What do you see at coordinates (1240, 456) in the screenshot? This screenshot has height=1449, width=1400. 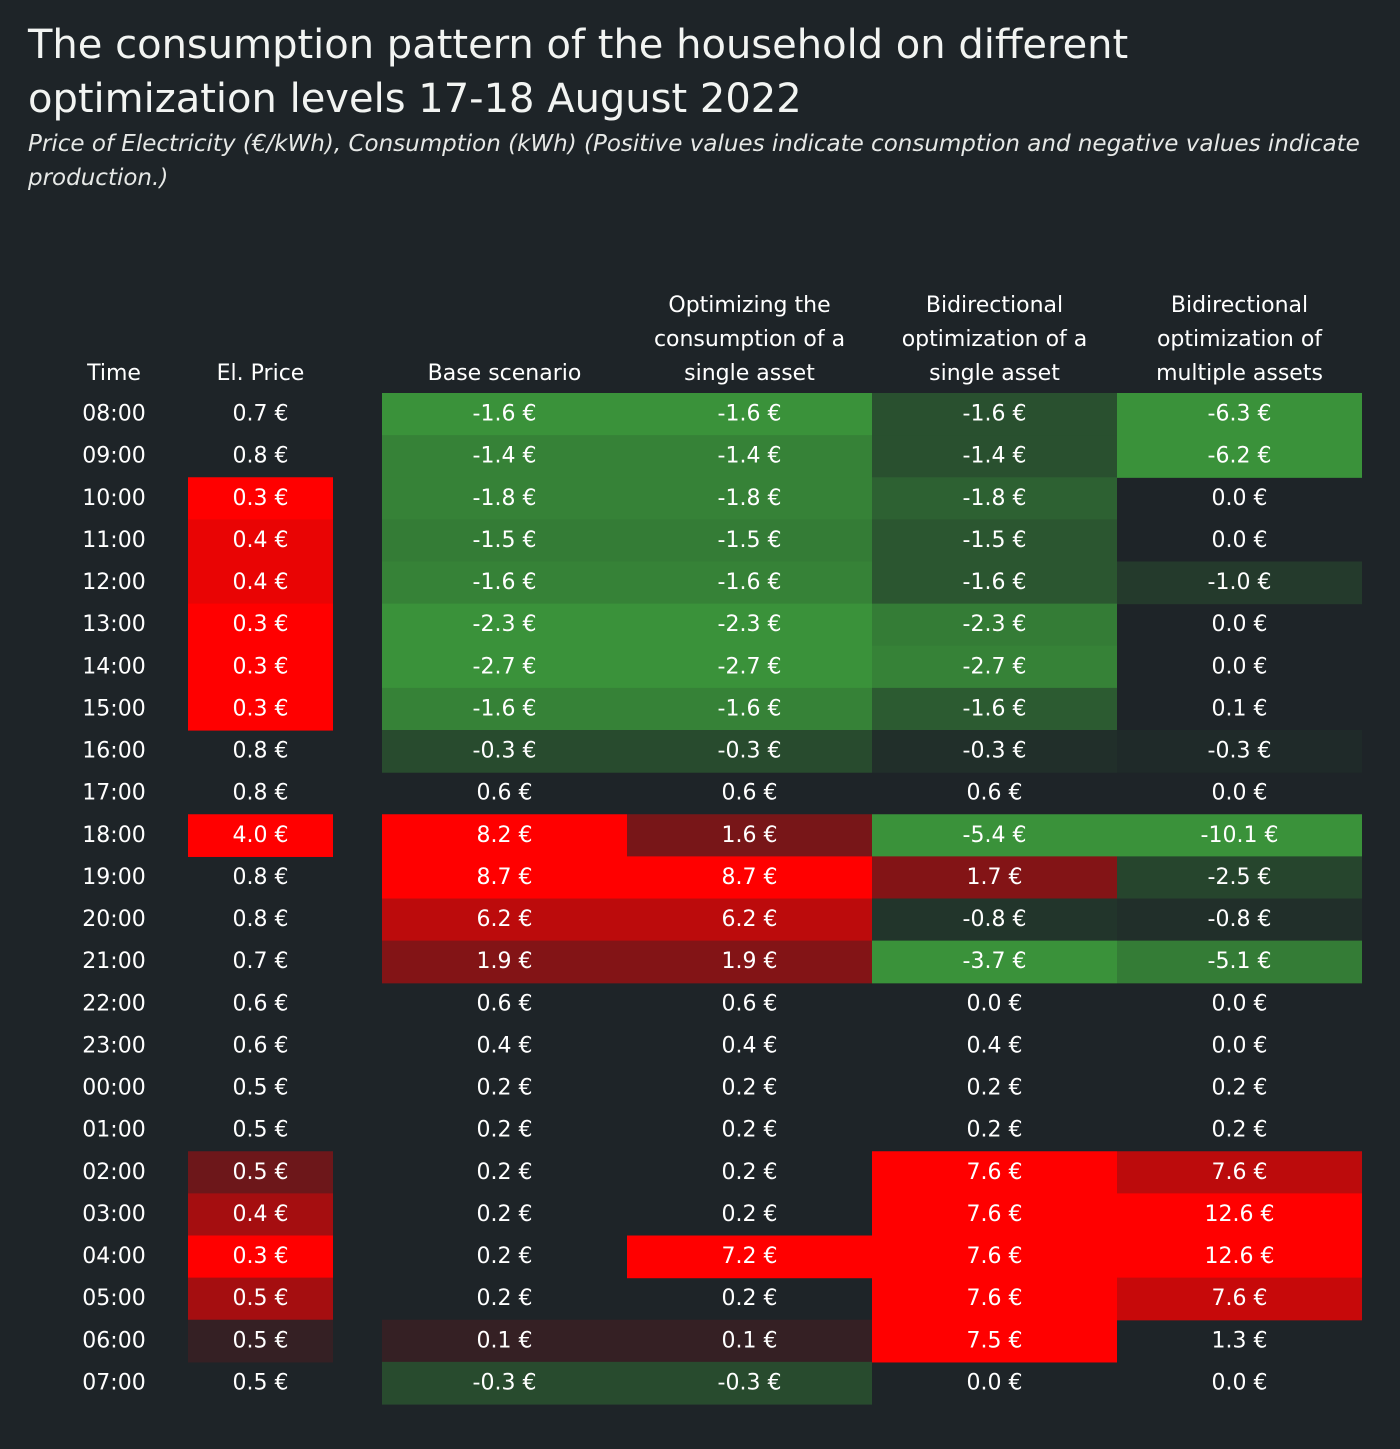 I see `cell-value-bi_multi: -6.2 €` at bounding box center [1240, 456].